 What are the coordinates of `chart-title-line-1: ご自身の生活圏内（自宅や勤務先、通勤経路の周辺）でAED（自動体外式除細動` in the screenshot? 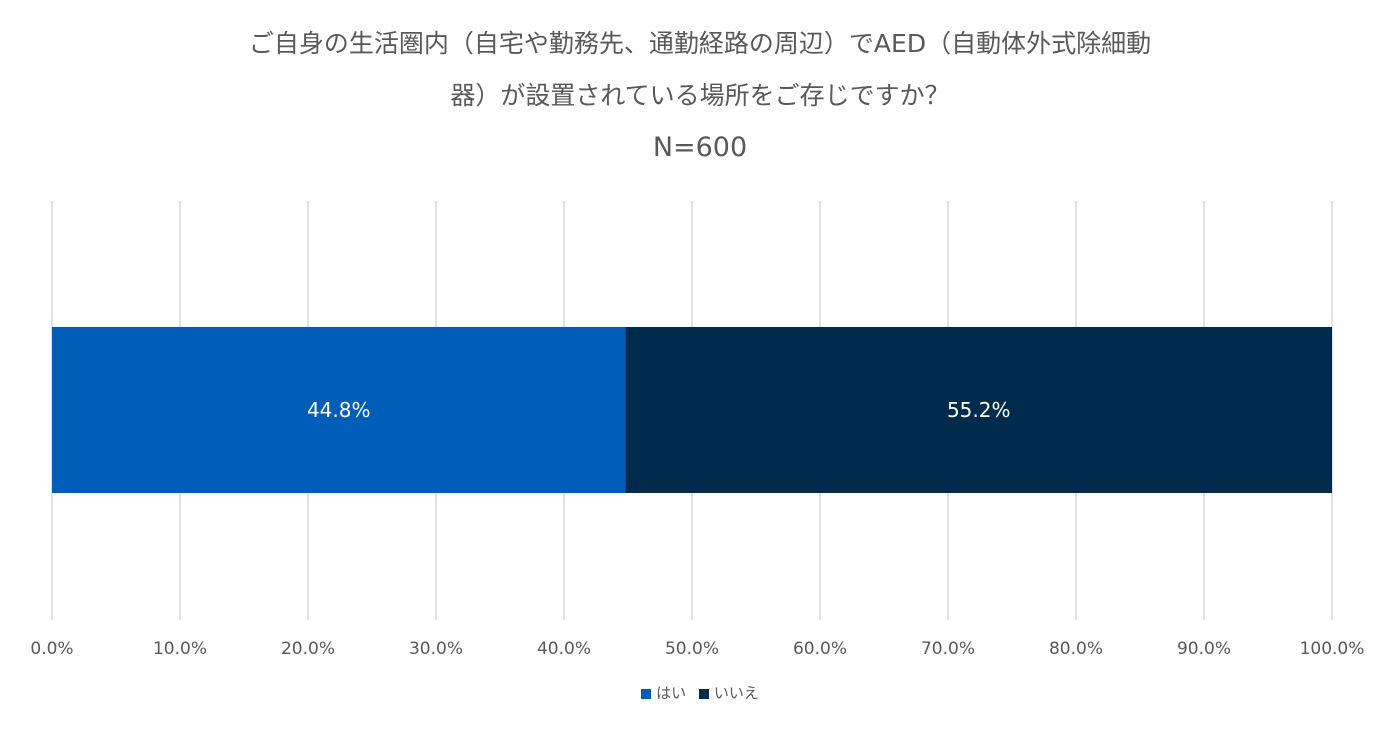 It's located at (700, 43).